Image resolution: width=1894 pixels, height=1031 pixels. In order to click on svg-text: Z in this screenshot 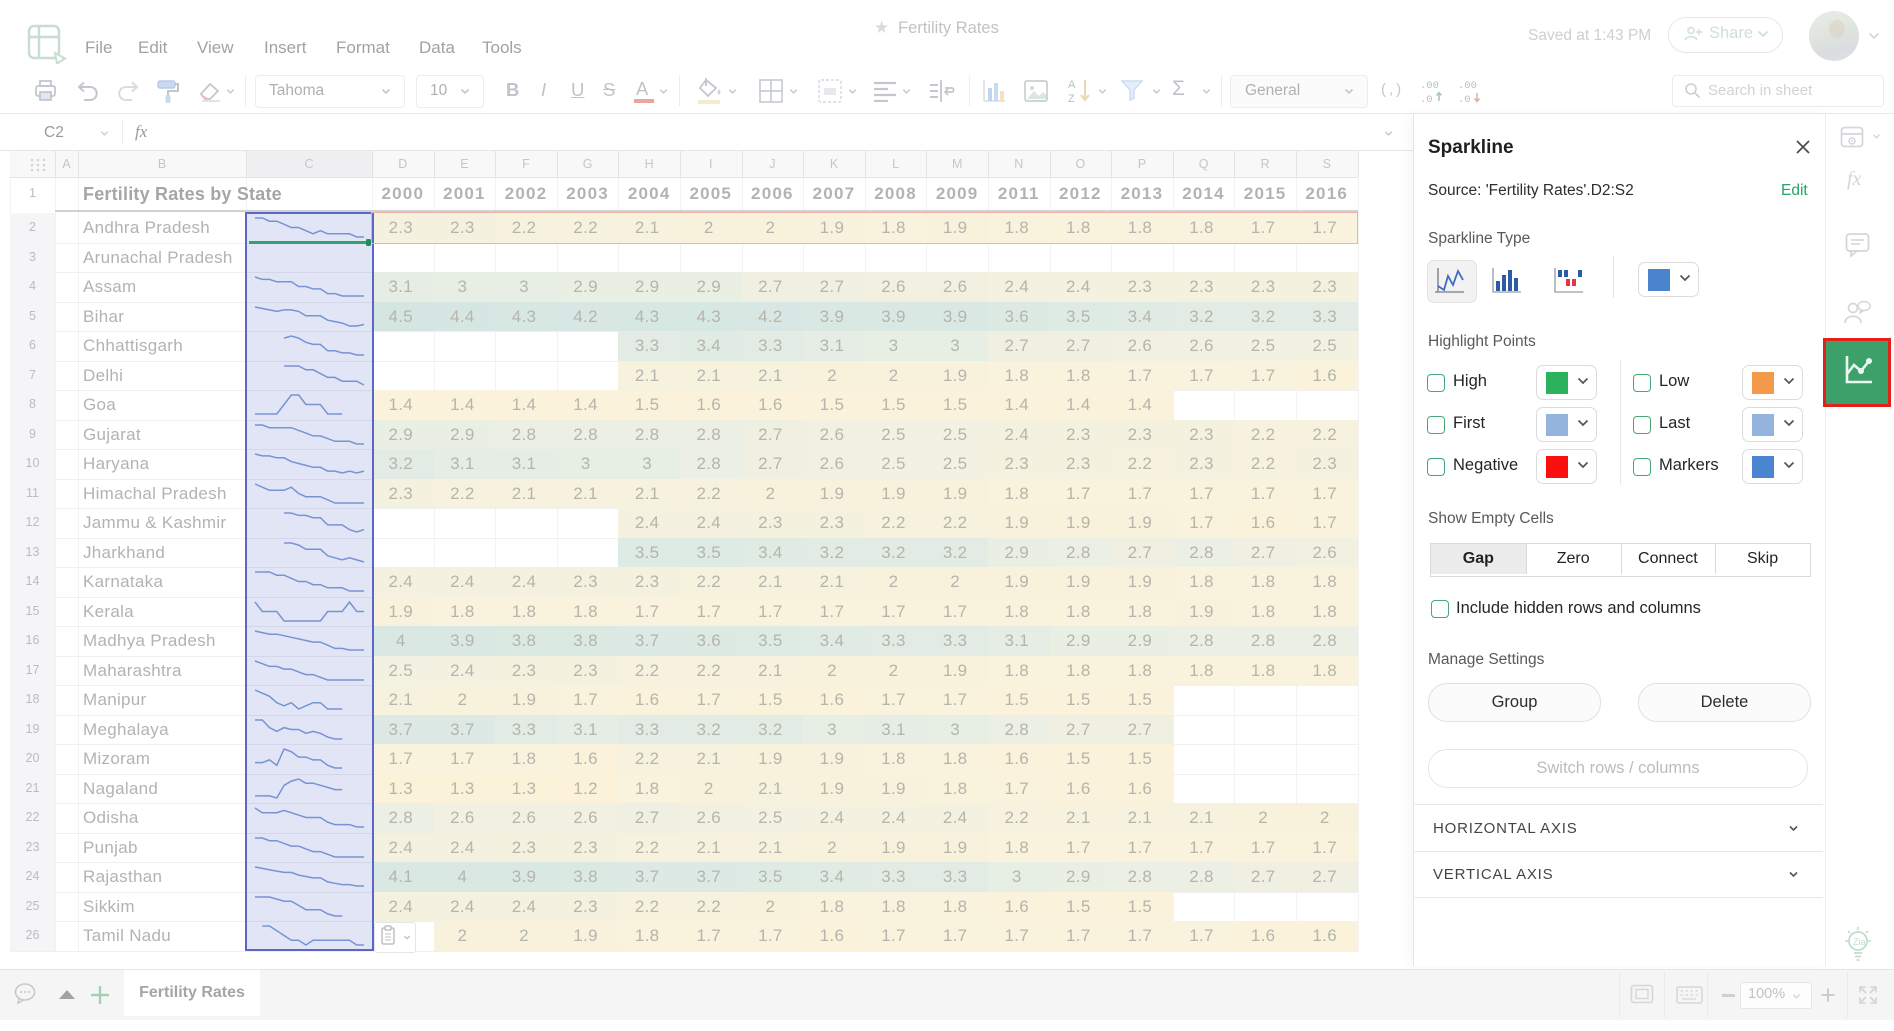, I will do `click(1071, 99)`.